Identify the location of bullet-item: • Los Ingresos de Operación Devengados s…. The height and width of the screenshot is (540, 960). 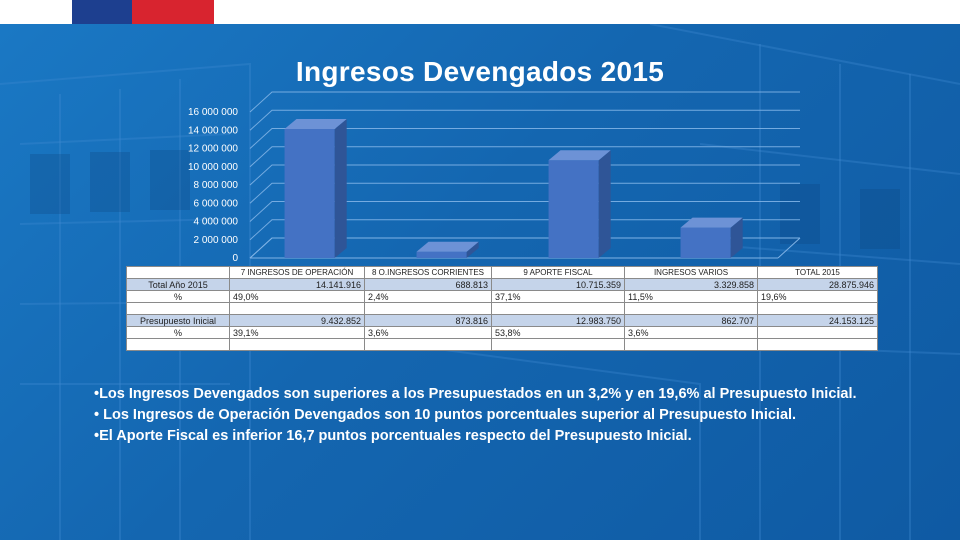
(445, 415).